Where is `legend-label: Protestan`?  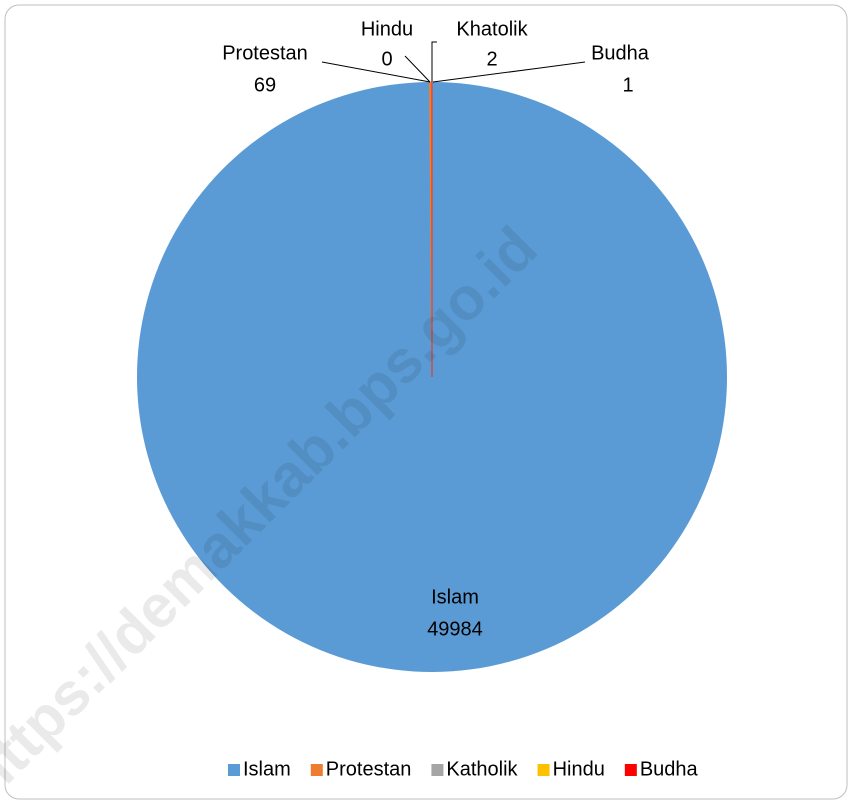
legend-label: Protestan is located at coordinates (369, 769).